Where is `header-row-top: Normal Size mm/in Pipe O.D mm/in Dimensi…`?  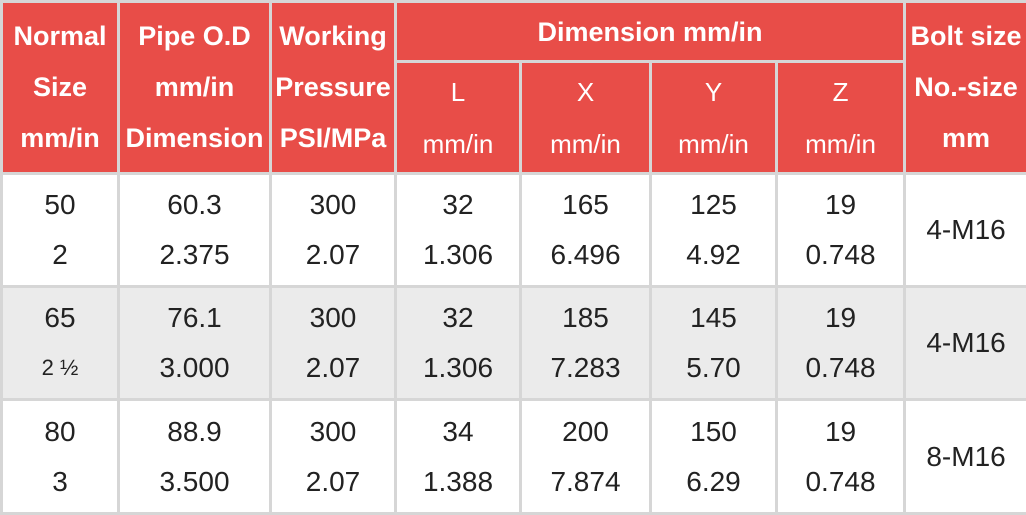
header-row-top: Normal Size mm/in Pipe O.D mm/in Dimensi… is located at coordinates (514, 32).